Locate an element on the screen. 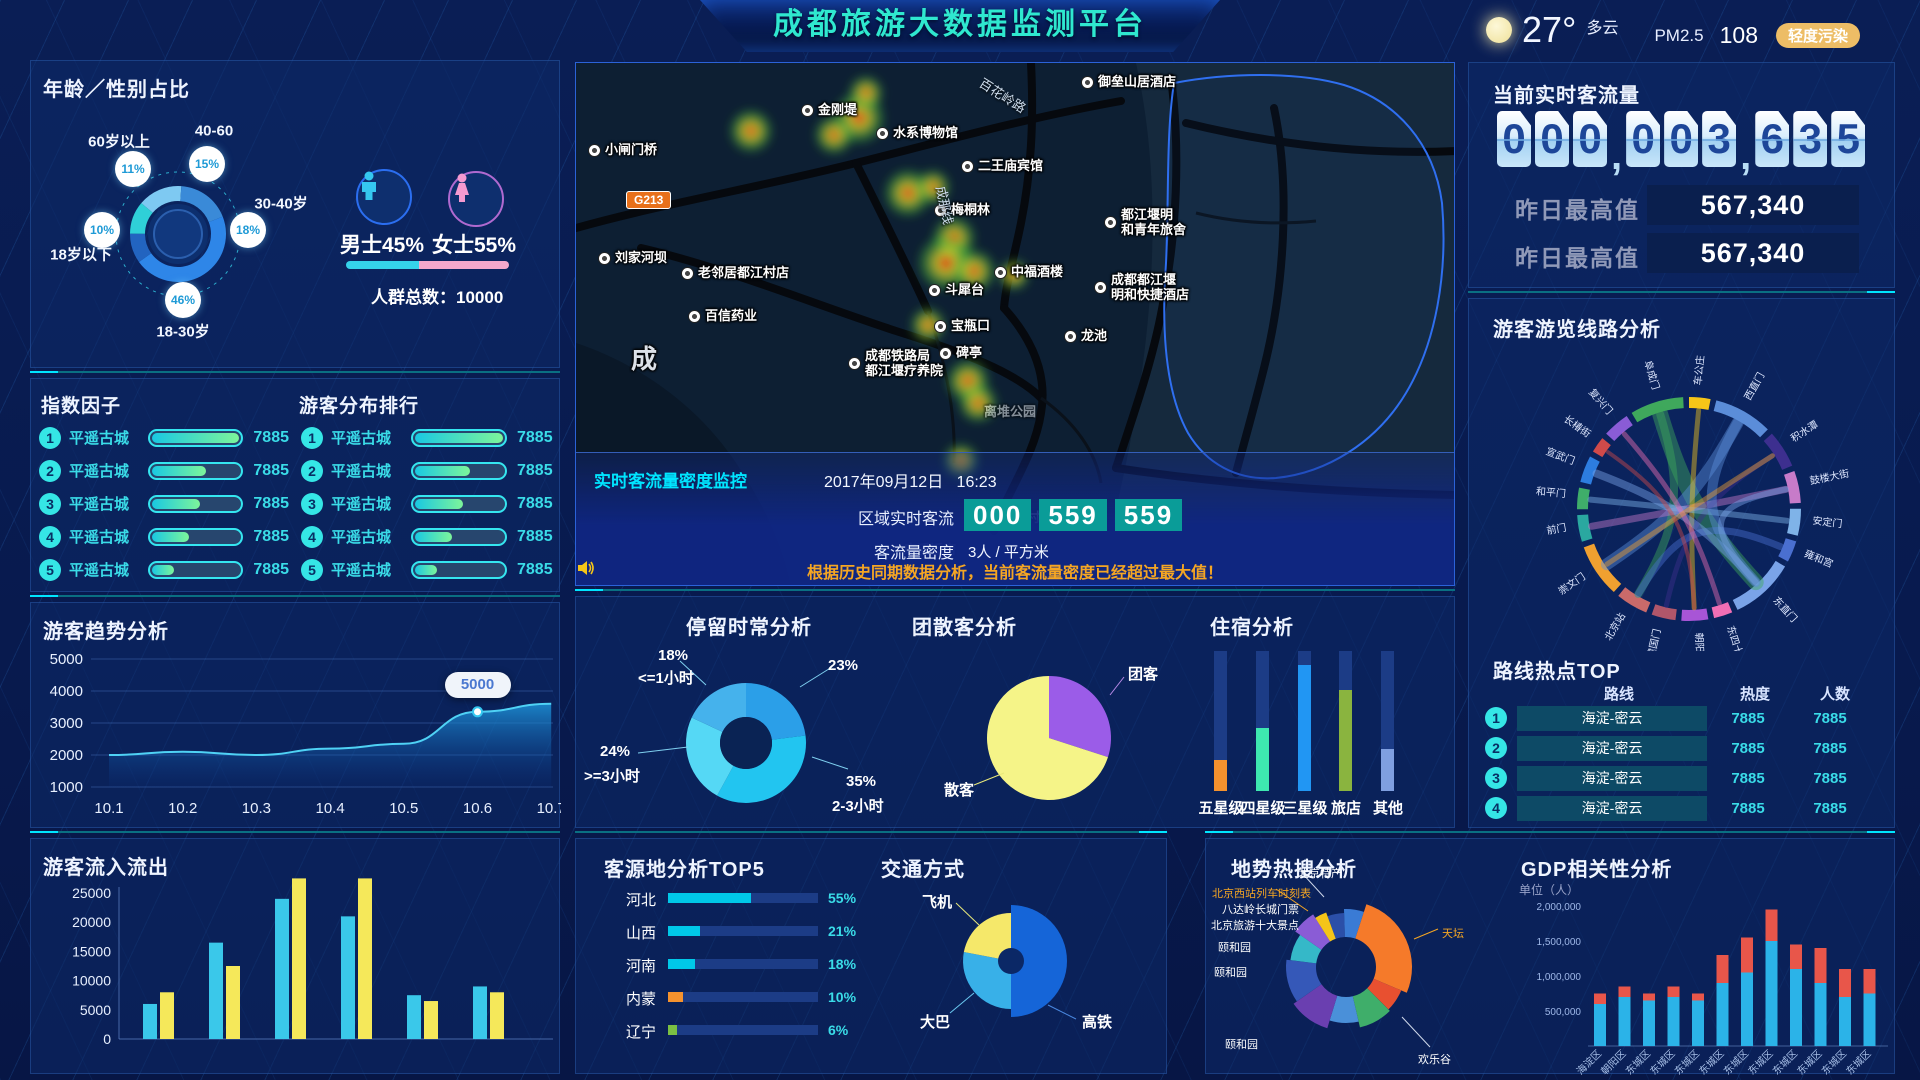 The width and height of the screenshot is (1920, 1080). svg-text: 积水潭 is located at coordinates (1805, 432).